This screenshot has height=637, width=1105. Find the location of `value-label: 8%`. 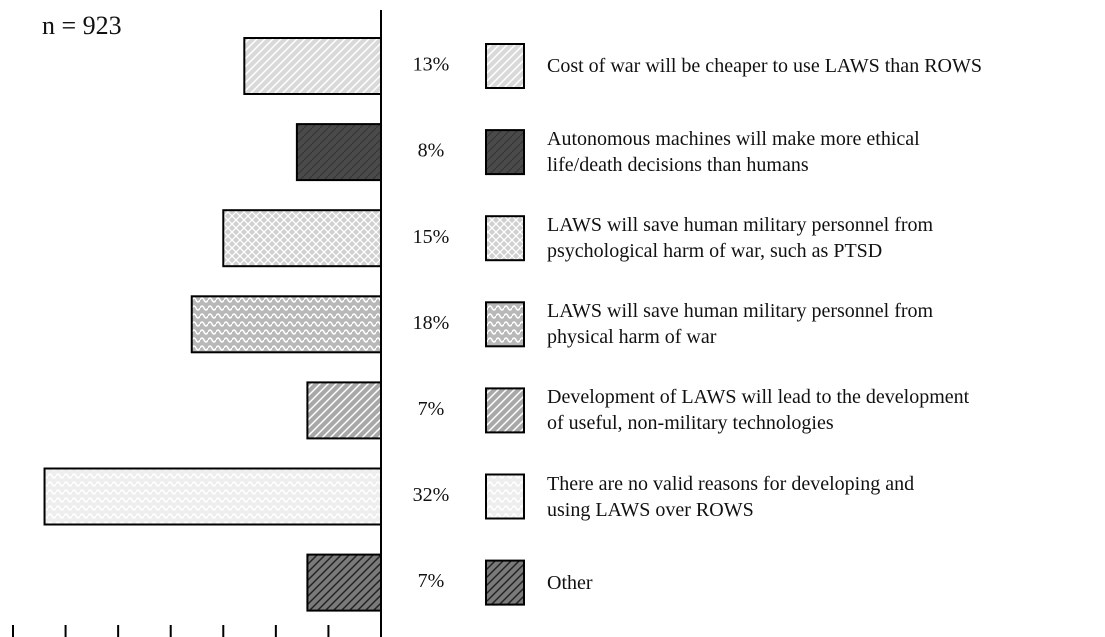

value-label: 8% is located at coordinates (431, 151).